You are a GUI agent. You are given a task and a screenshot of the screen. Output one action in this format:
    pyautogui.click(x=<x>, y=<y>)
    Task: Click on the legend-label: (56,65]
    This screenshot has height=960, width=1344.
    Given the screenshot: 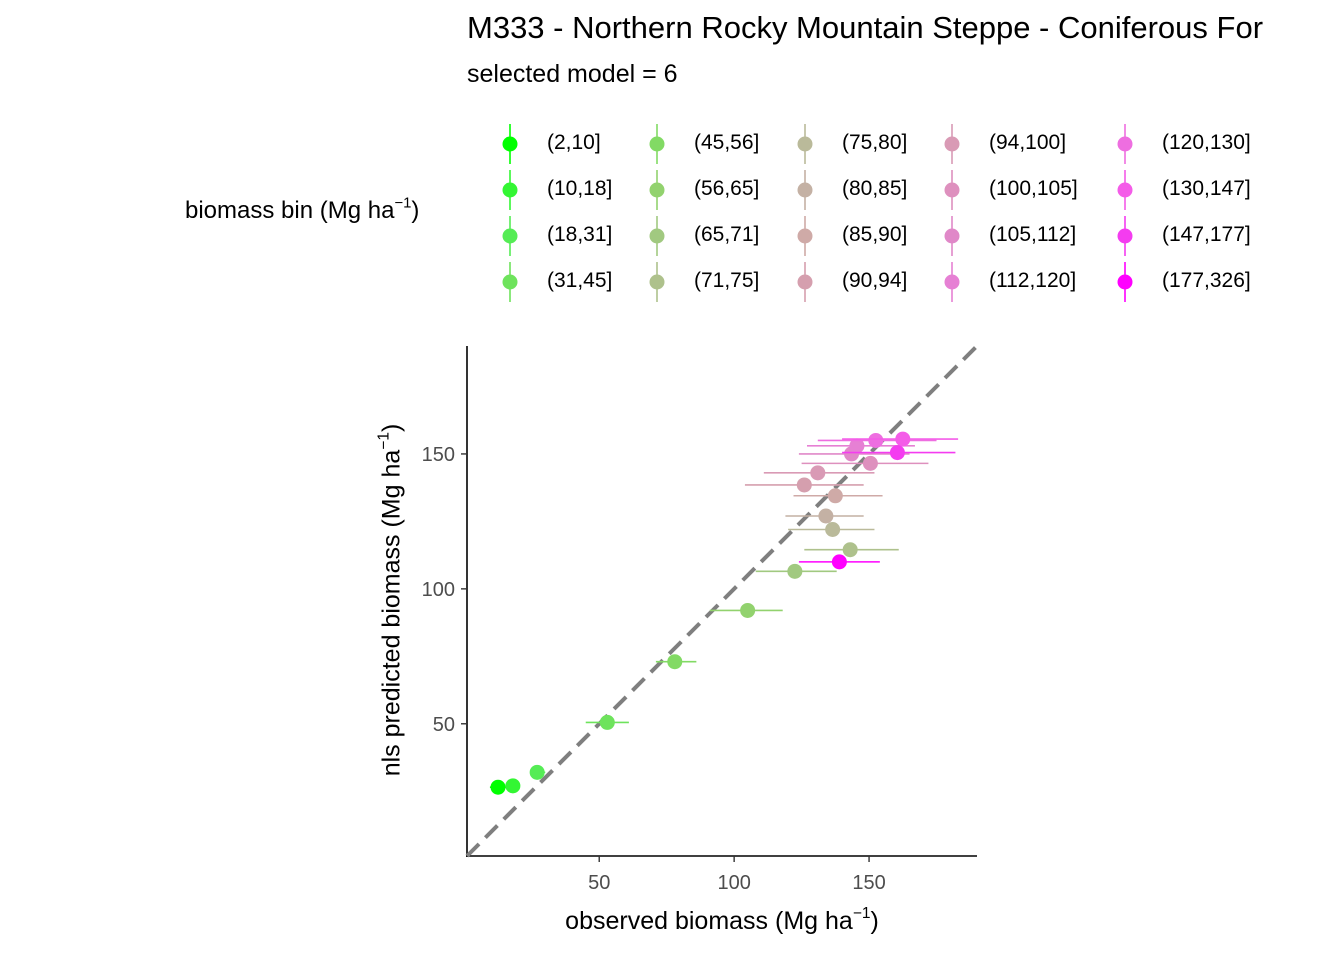 What is the action you would take?
    pyautogui.click(x=727, y=188)
    